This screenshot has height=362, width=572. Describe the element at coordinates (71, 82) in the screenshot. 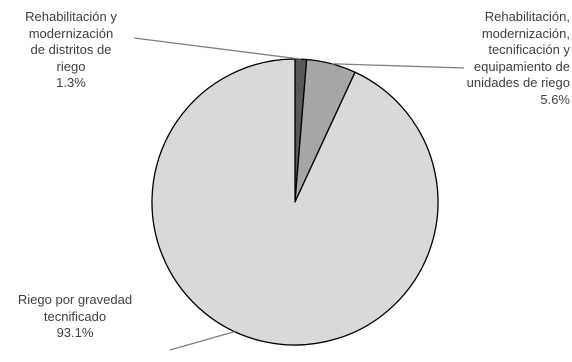

I see `slice-value-label: 1.3%` at that location.